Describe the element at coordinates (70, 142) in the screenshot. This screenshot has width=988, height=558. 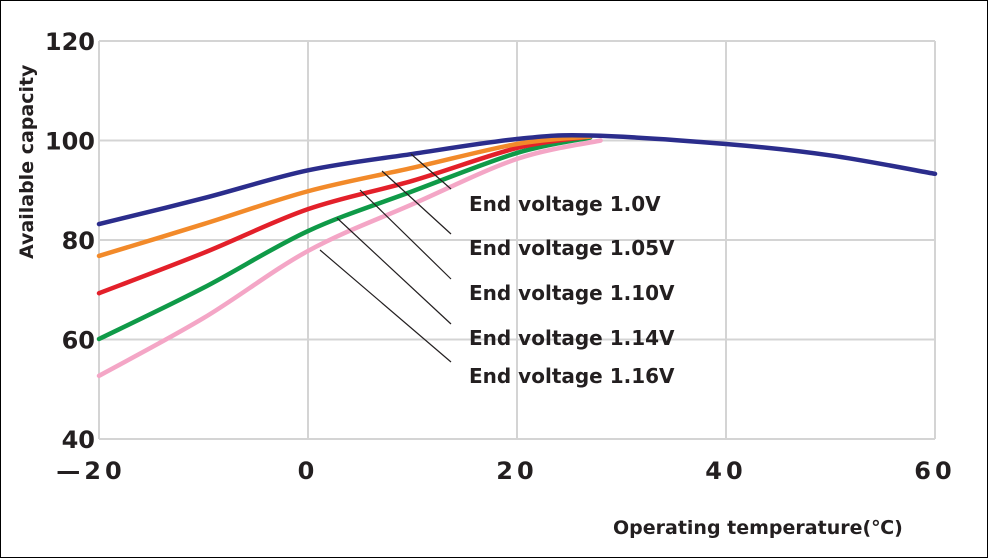
I see `y-tick-label: 100` at that location.